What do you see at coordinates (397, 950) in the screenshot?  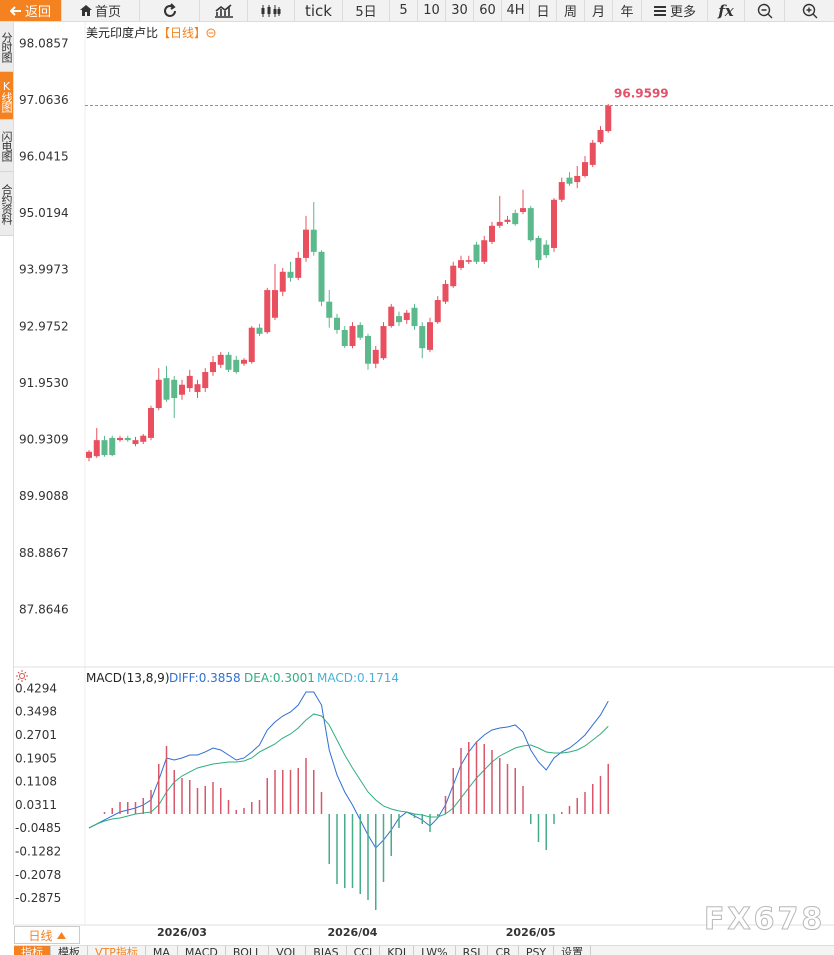 I see `bottom-tab: KDJ` at bounding box center [397, 950].